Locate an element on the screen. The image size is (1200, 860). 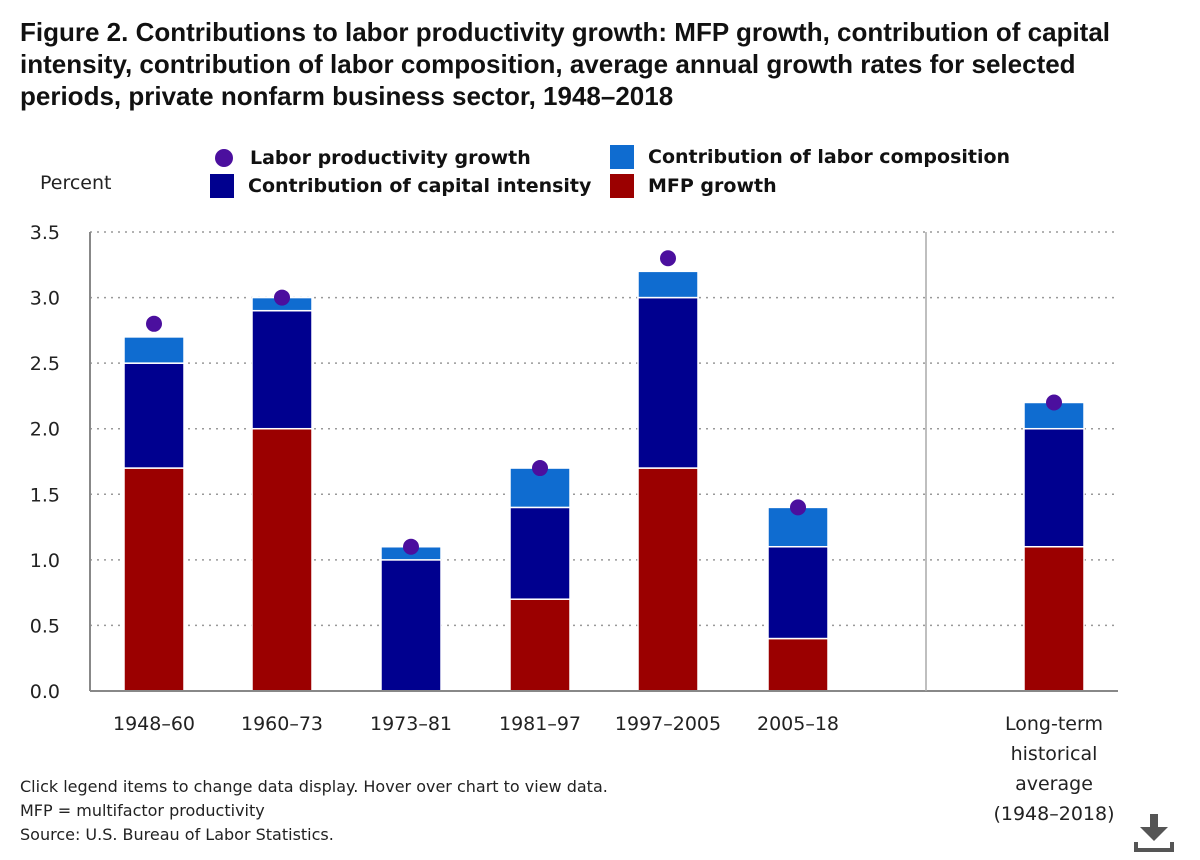
legend-dot-icon is located at coordinates (224, 158).